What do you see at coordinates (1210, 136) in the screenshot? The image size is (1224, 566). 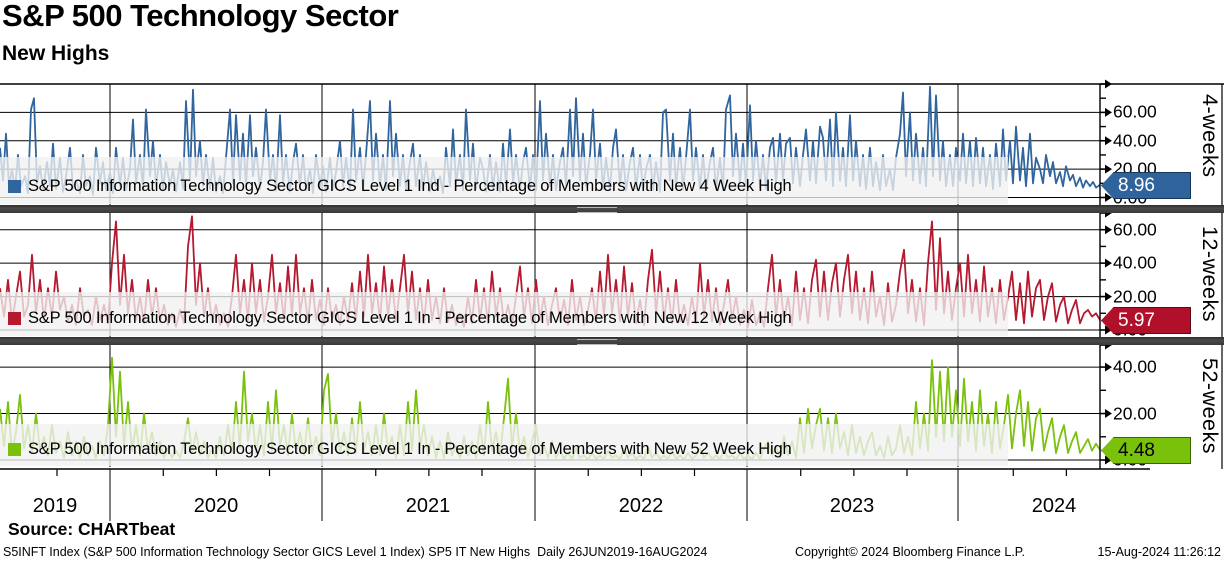 I see `axis-label-4-weeks: 4-weeks` at bounding box center [1210, 136].